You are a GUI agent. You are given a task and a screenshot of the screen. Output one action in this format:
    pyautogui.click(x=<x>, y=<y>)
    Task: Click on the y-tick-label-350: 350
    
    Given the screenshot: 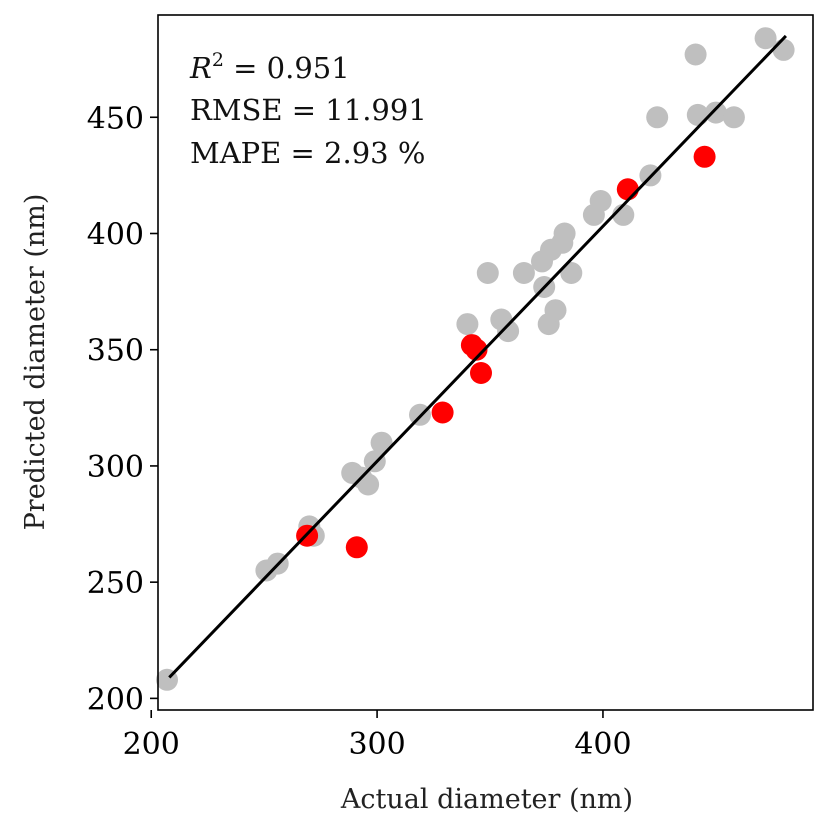 What is the action you would take?
    pyautogui.click(x=115, y=351)
    